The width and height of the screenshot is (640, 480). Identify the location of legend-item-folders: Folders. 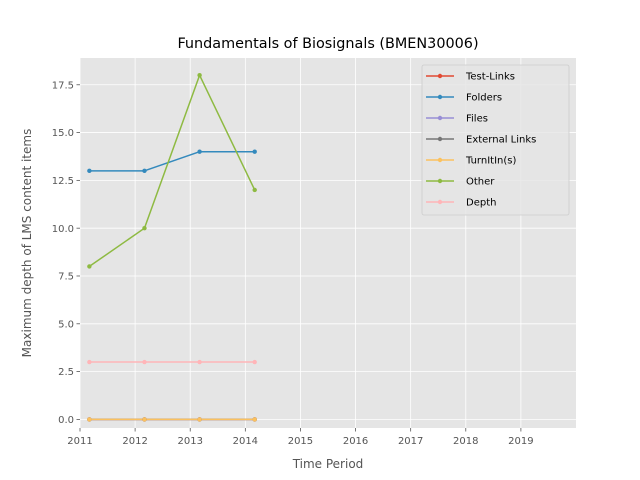
(464, 98).